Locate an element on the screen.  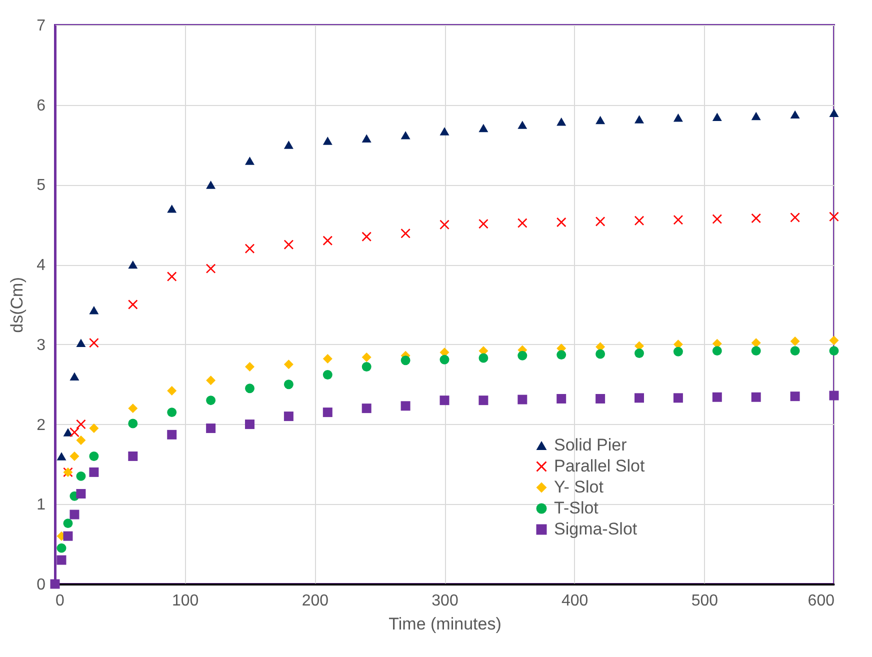
y-tick-label: 1 is located at coordinates (41, 505).